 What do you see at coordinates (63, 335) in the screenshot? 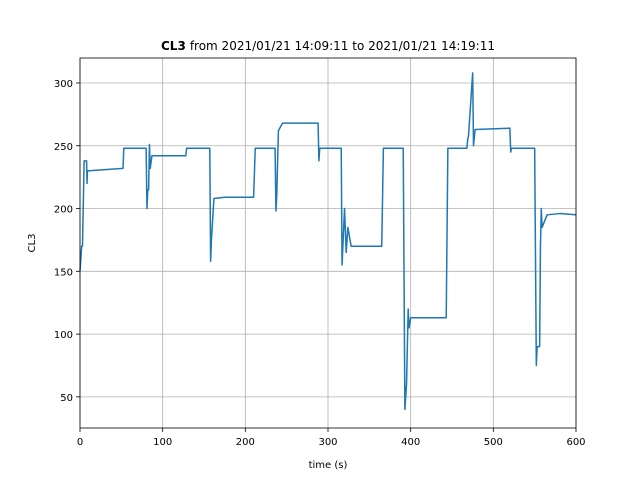
I see `y-tick-label: 100` at bounding box center [63, 335].